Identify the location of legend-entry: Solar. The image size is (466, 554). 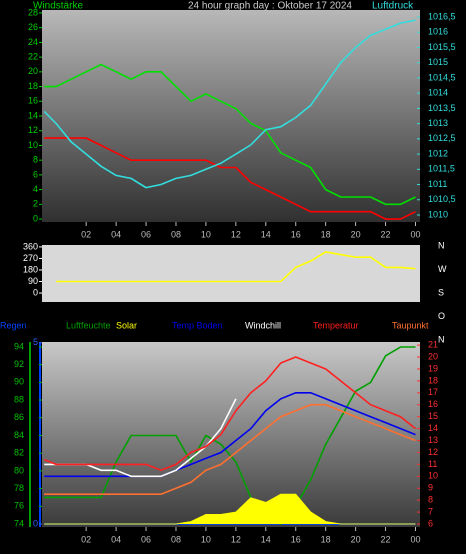
(126, 325).